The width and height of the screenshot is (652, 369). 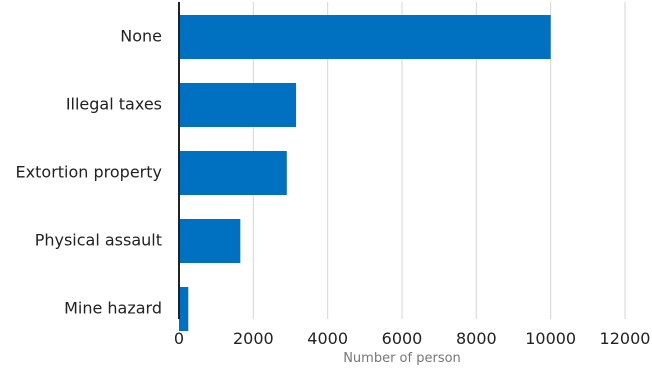 What do you see at coordinates (476, 338) in the screenshot?
I see `x-tick-label-4: 8000` at bounding box center [476, 338].